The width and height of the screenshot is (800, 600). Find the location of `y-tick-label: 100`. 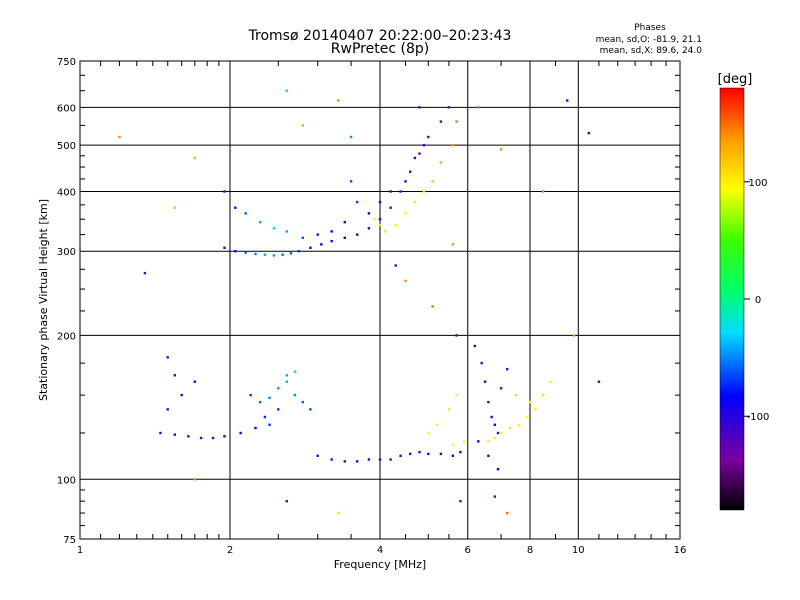

y-tick-label: 100 is located at coordinates (66, 480).